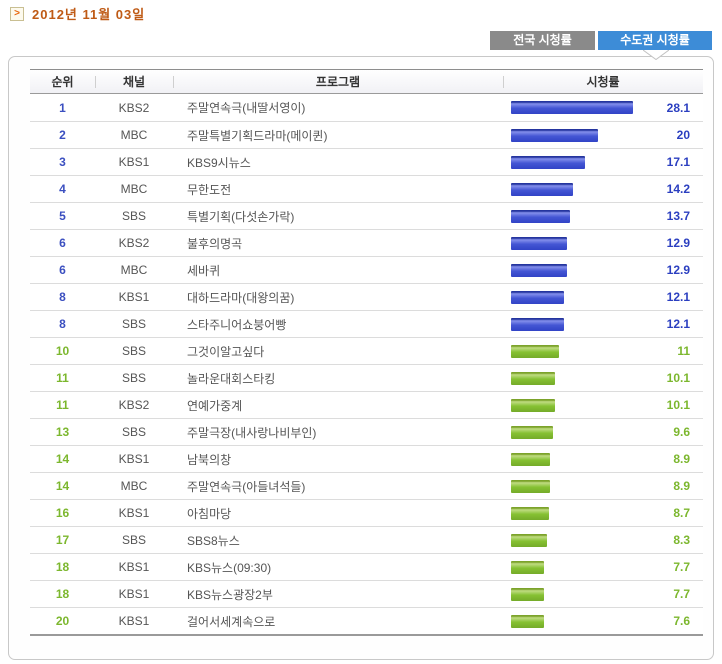 This screenshot has height=664, width=722. I want to click on table-row: 11 KBS2 연예가중계 10.1, so click(366, 404).